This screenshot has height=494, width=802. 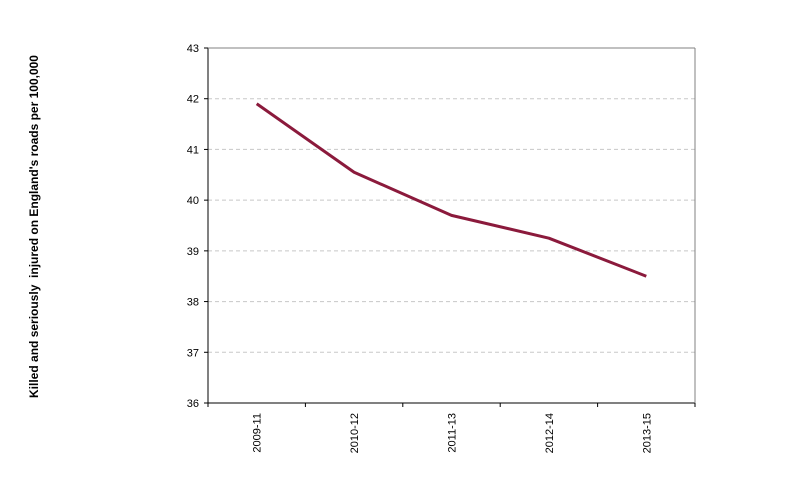 I want to click on y-tick-label: 43, so click(x=193, y=49).